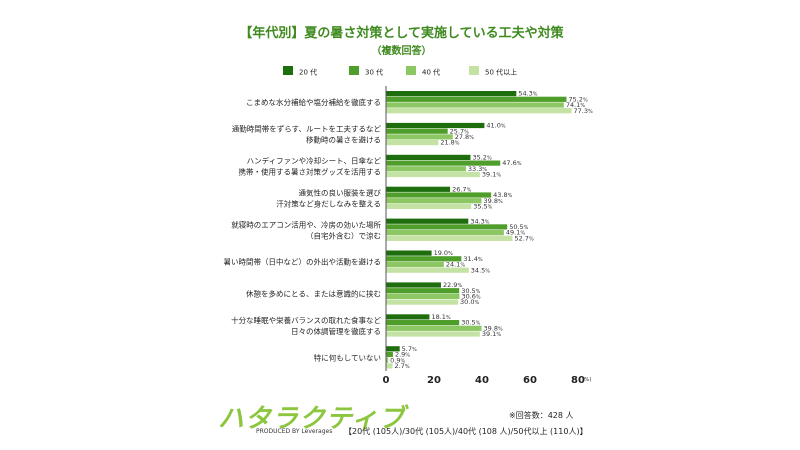 The width and height of the screenshot is (800, 450). I want to click on bar-value-label-7-0: 18.1%, so click(440, 317).